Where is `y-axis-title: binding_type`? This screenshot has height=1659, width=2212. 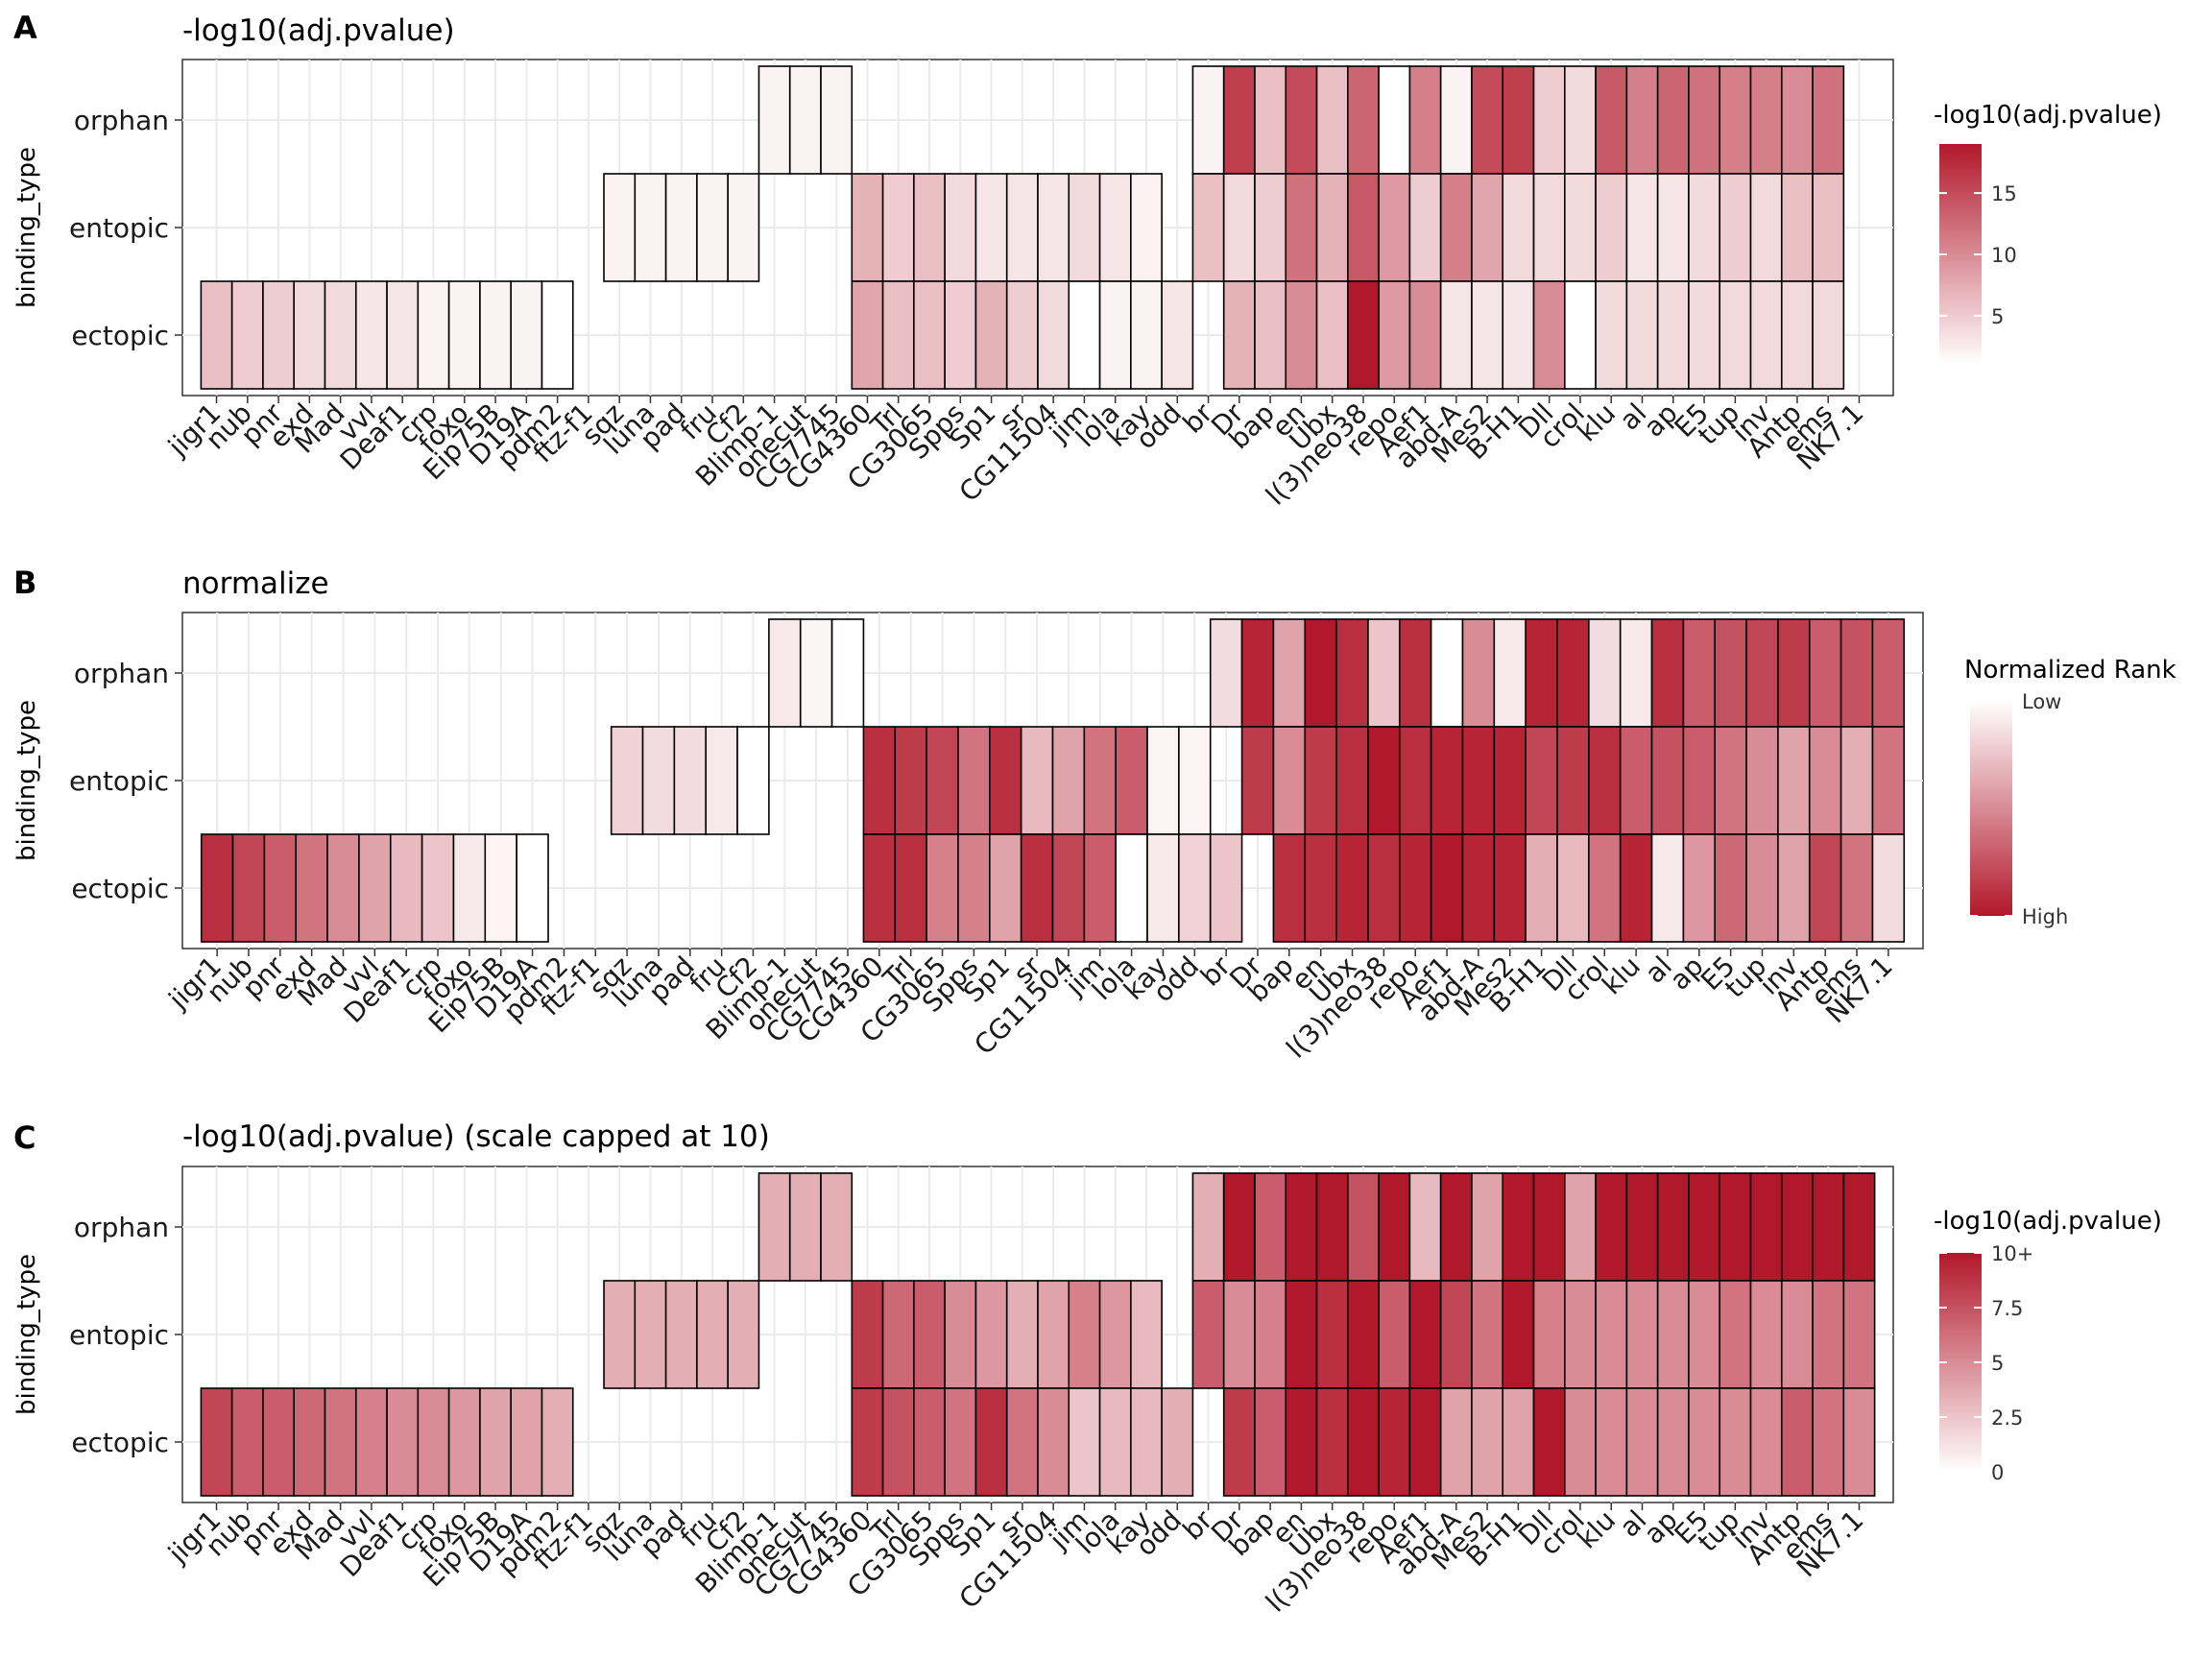
y-axis-title: binding_type is located at coordinates (26, 227).